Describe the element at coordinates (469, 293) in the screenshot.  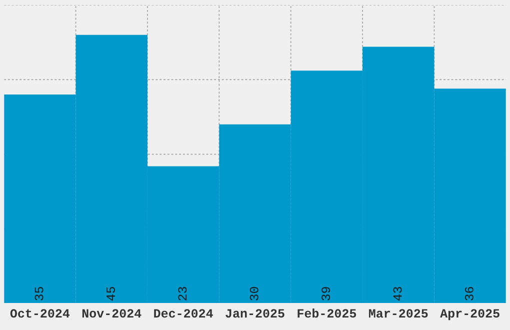
I see `data-label: 36` at that location.